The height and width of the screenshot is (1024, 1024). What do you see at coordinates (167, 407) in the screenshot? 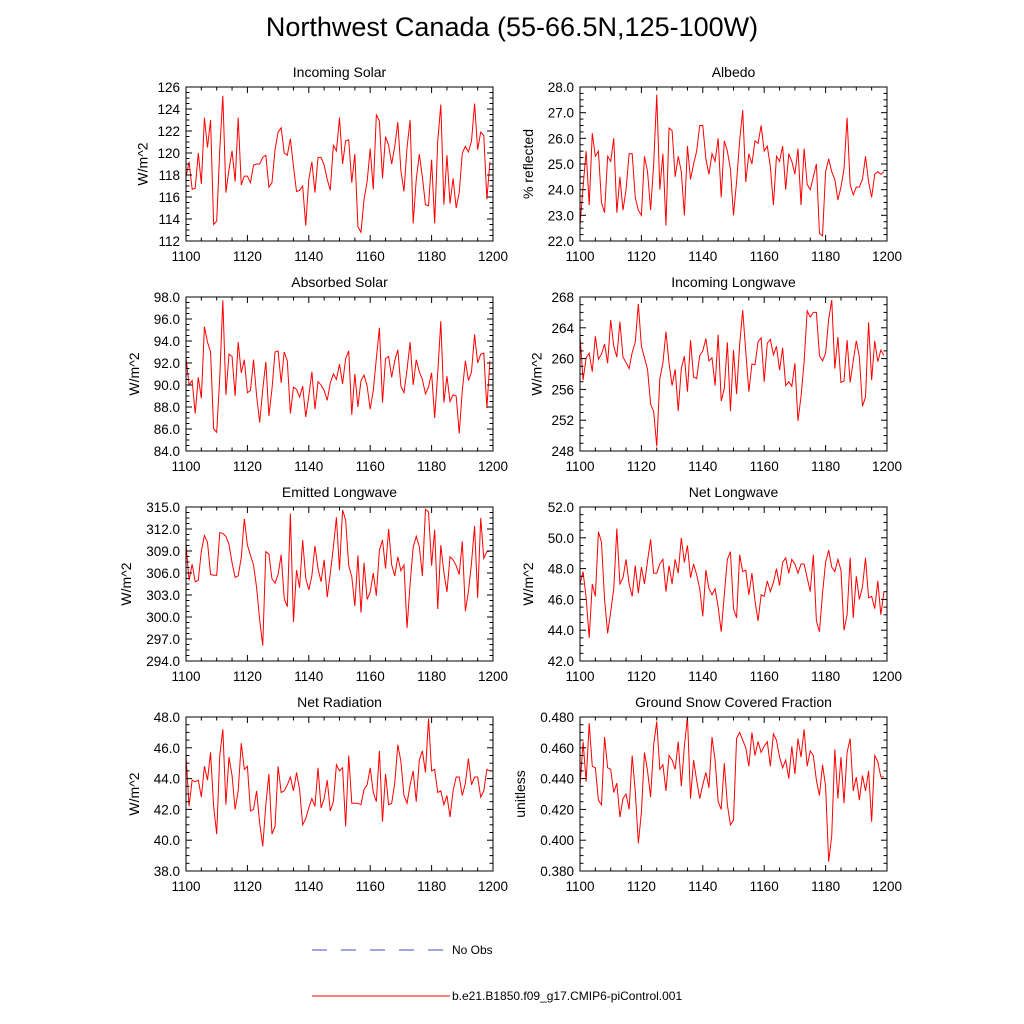
I see `absorbed-solar-ytick-label: 88.0` at bounding box center [167, 407].